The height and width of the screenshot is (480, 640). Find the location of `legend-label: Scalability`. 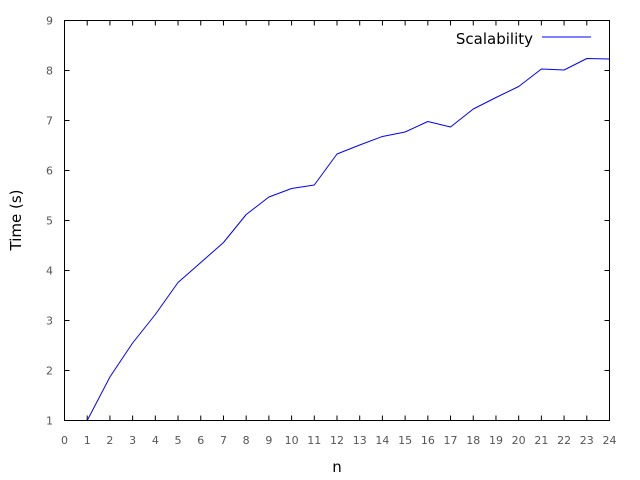

legend-label: Scalability is located at coordinates (494, 39).